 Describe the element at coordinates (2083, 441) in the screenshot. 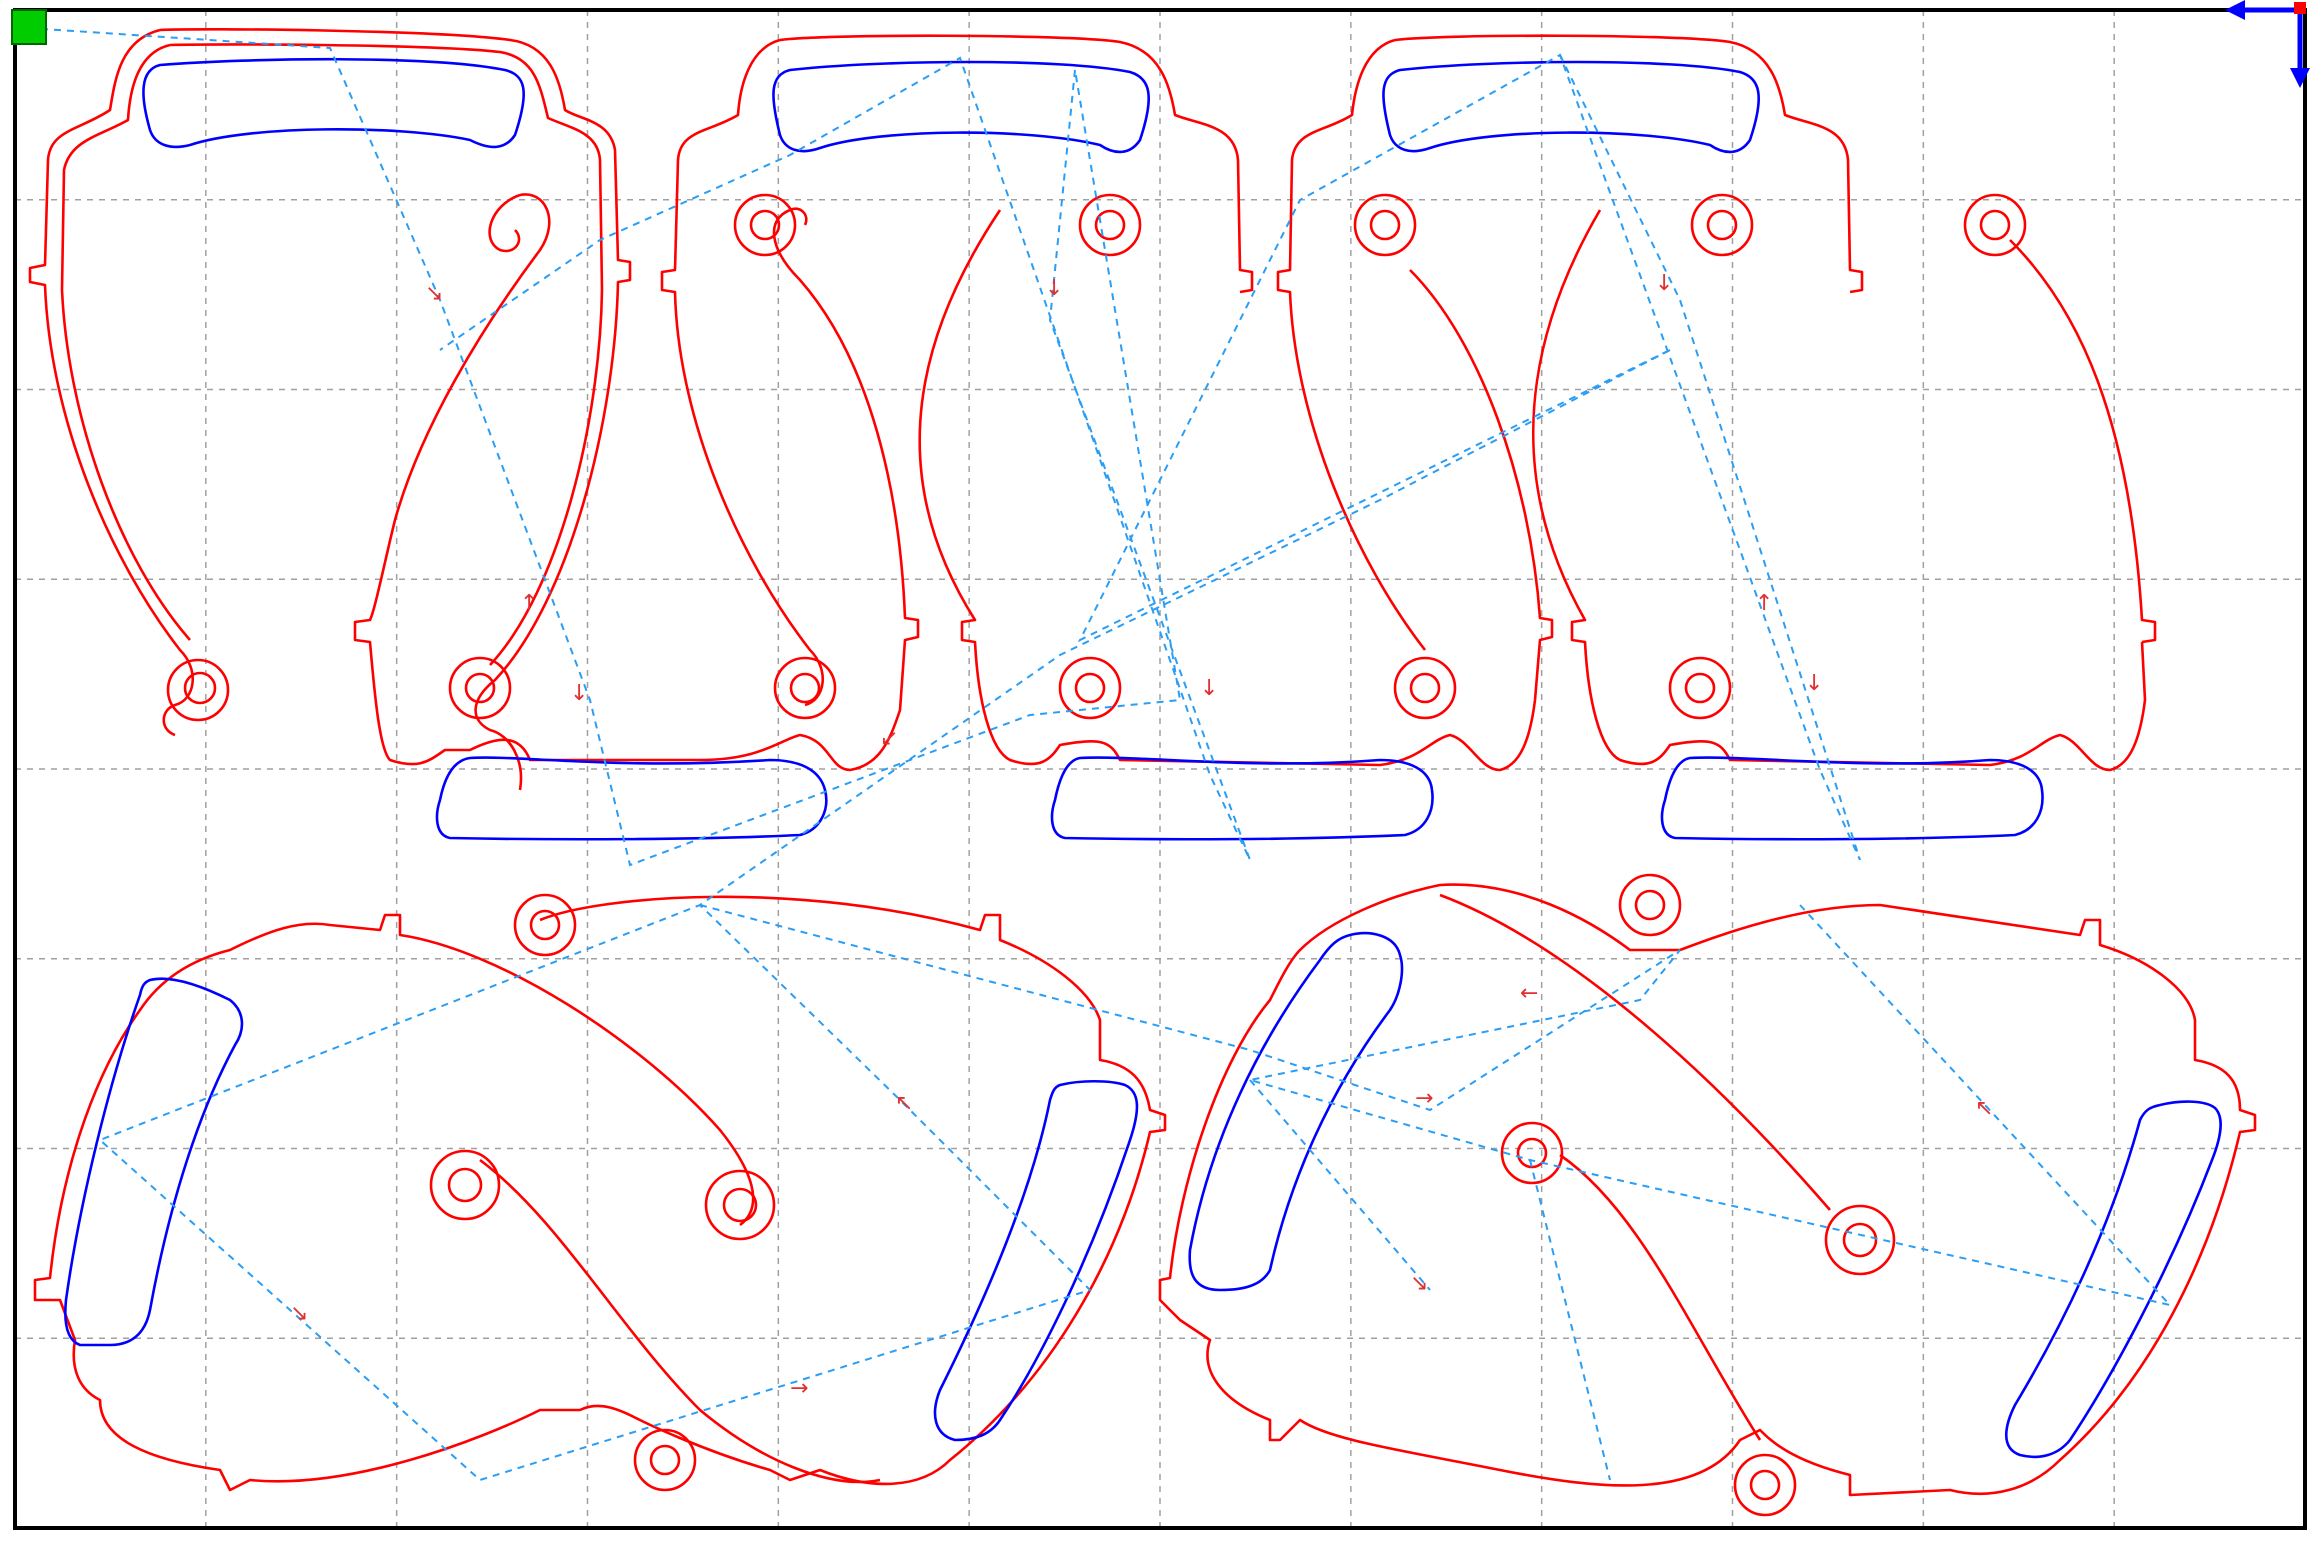

I see `hook-arm` at that location.